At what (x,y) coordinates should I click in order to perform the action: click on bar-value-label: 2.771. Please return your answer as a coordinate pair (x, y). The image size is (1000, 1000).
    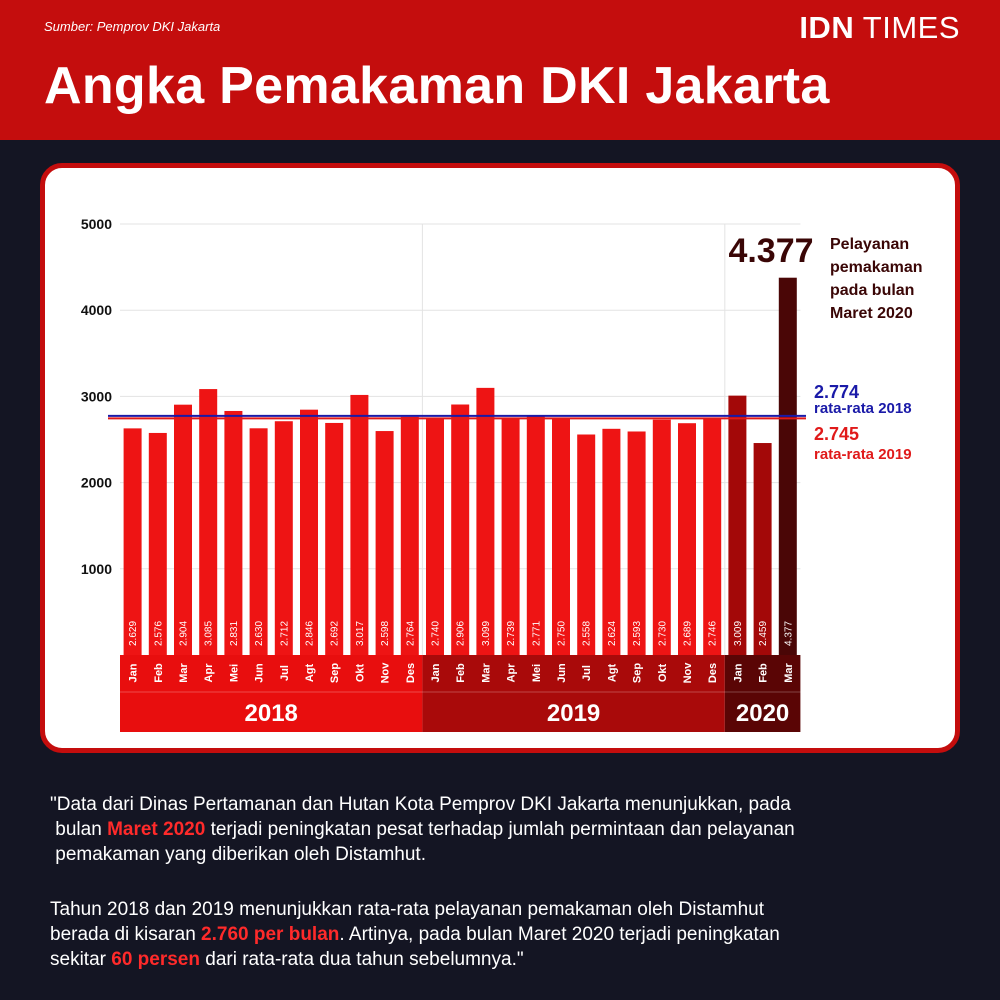
    Looking at the image, I should click on (536, 633).